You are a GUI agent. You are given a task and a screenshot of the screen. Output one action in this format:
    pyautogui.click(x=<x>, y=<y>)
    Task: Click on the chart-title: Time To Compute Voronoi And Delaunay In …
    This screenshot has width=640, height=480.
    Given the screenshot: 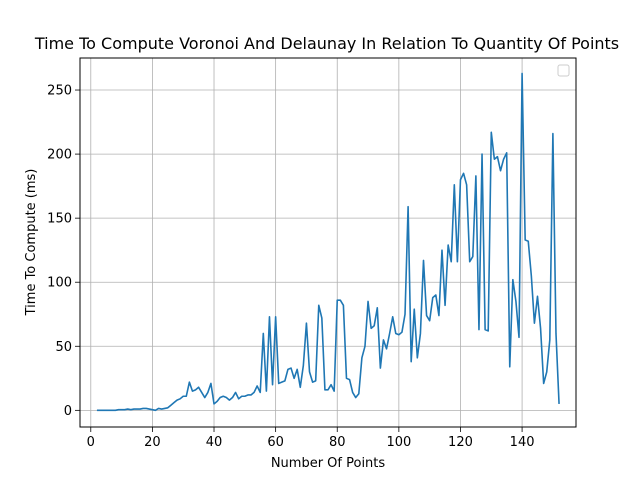 What is the action you would take?
    pyautogui.click(x=326, y=43)
    